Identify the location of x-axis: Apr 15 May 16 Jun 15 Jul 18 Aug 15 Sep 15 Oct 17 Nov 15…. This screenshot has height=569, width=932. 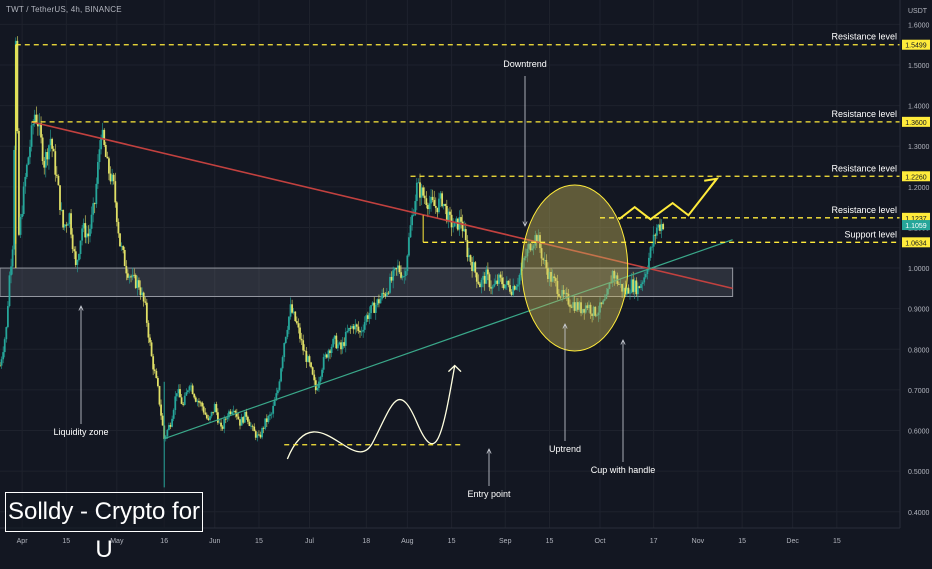
(450, 538).